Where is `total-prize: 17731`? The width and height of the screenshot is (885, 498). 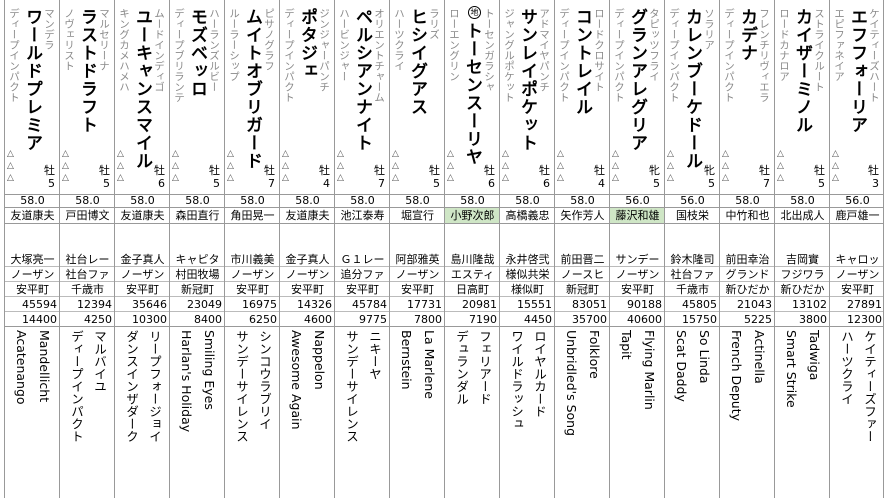
total-prize: 17731 is located at coordinates (417, 304).